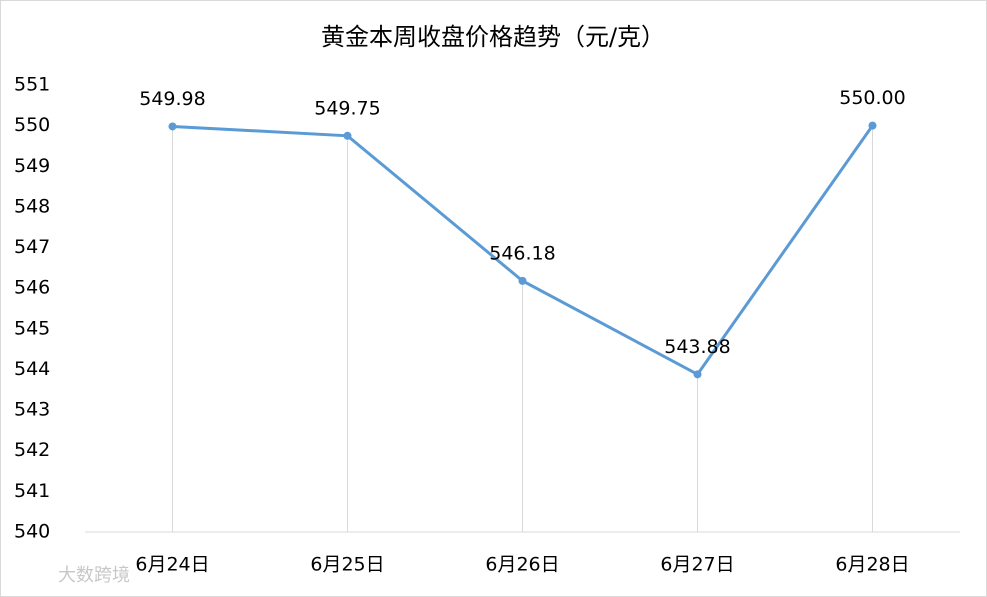 The width and height of the screenshot is (987, 597). Describe the element at coordinates (493, 37) in the screenshot. I see `chart-title: 黄金本周收盘价格趋势（元/克）` at that location.